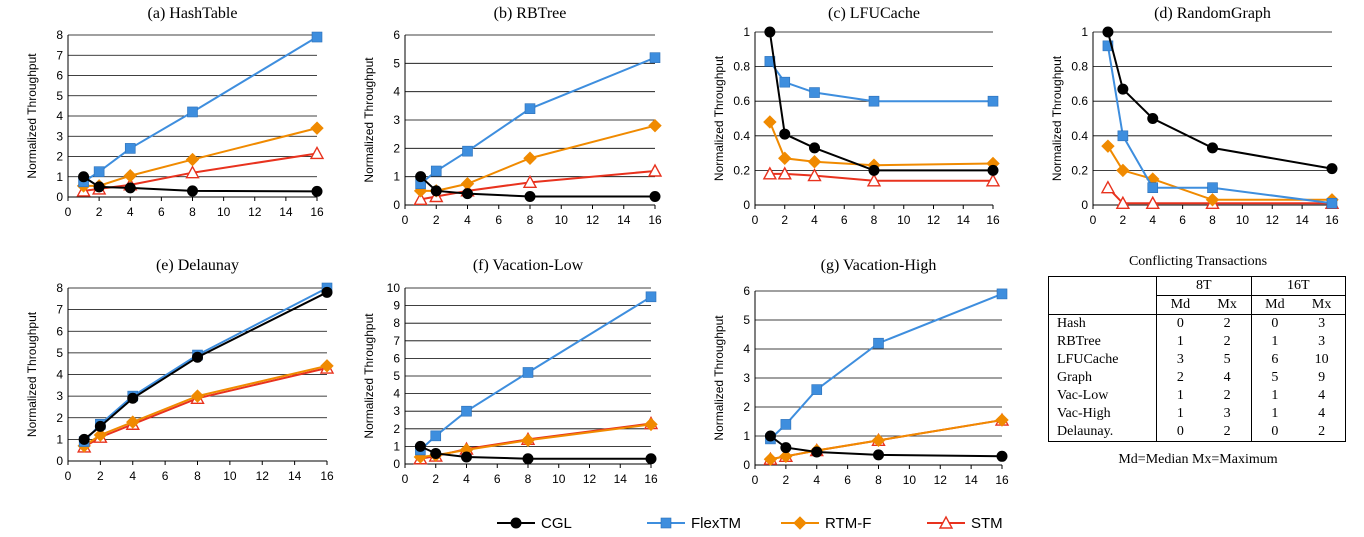 The width and height of the screenshot is (1364, 537). I want to click on chart-title: (d) RandomGraph, so click(1212, 13).